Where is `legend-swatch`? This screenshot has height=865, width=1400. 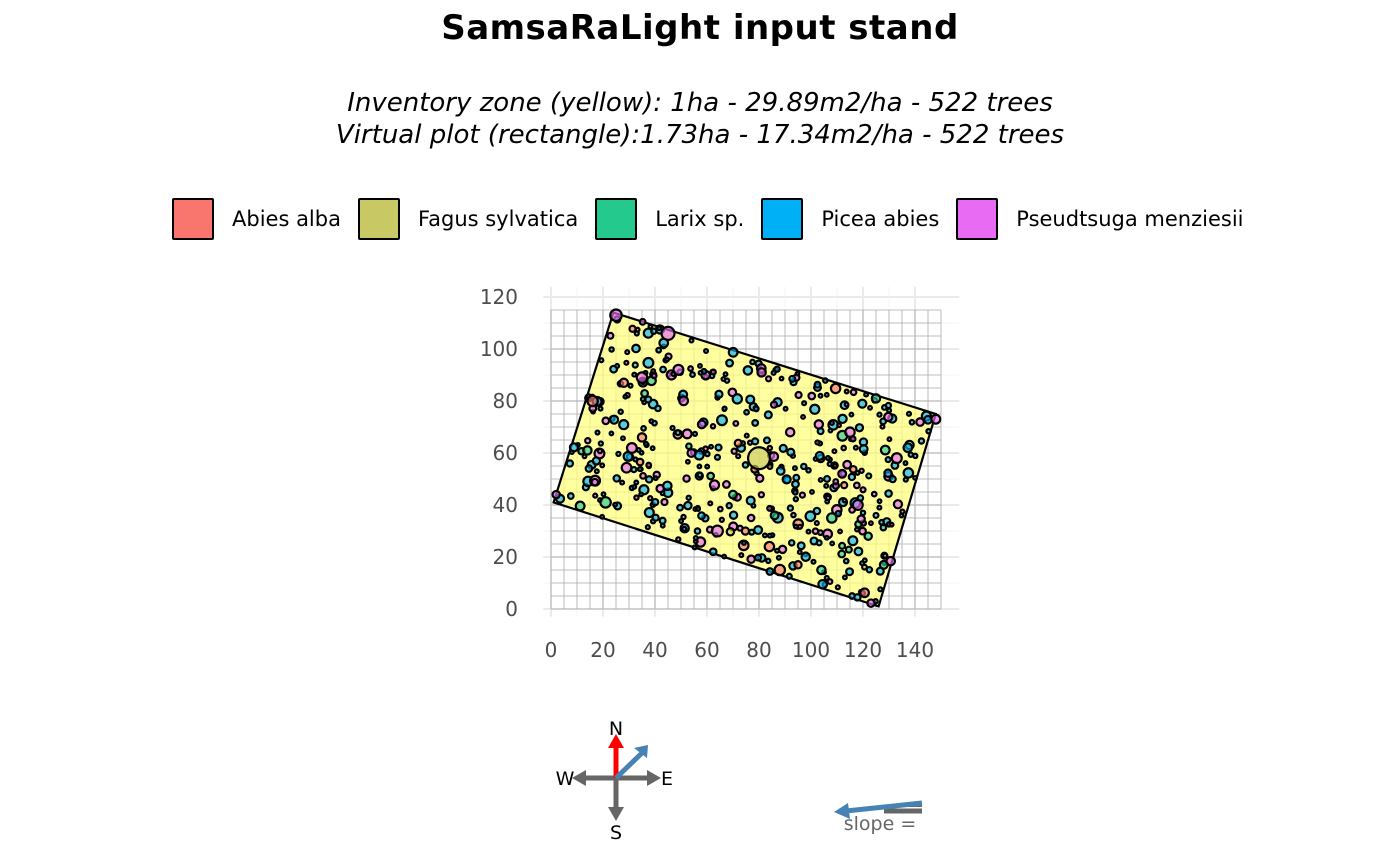 legend-swatch is located at coordinates (977, 219).